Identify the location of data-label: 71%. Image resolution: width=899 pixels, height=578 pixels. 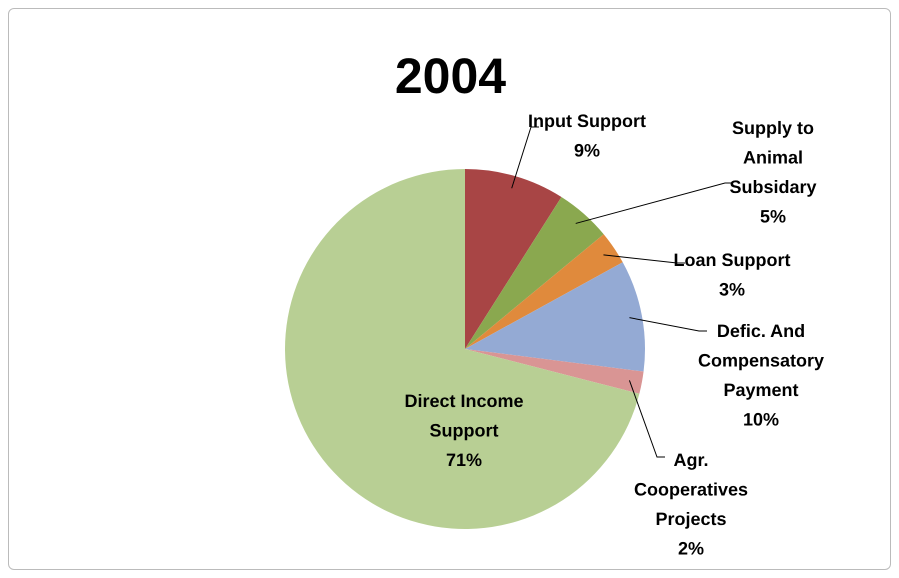
(464, 460).